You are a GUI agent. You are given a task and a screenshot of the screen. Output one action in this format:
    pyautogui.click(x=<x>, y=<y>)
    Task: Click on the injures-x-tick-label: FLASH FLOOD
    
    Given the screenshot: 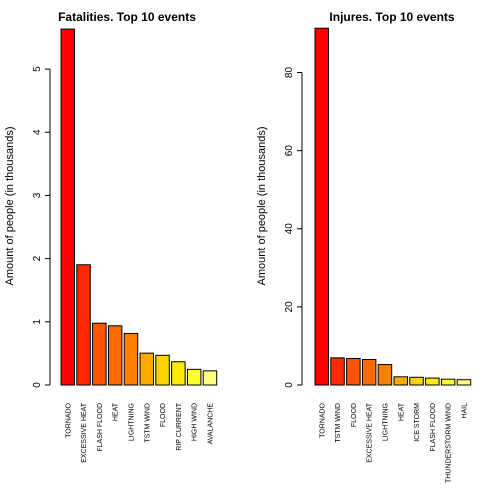 What is the action you would take?
    pyautogui.click(x=433, y=427)
    